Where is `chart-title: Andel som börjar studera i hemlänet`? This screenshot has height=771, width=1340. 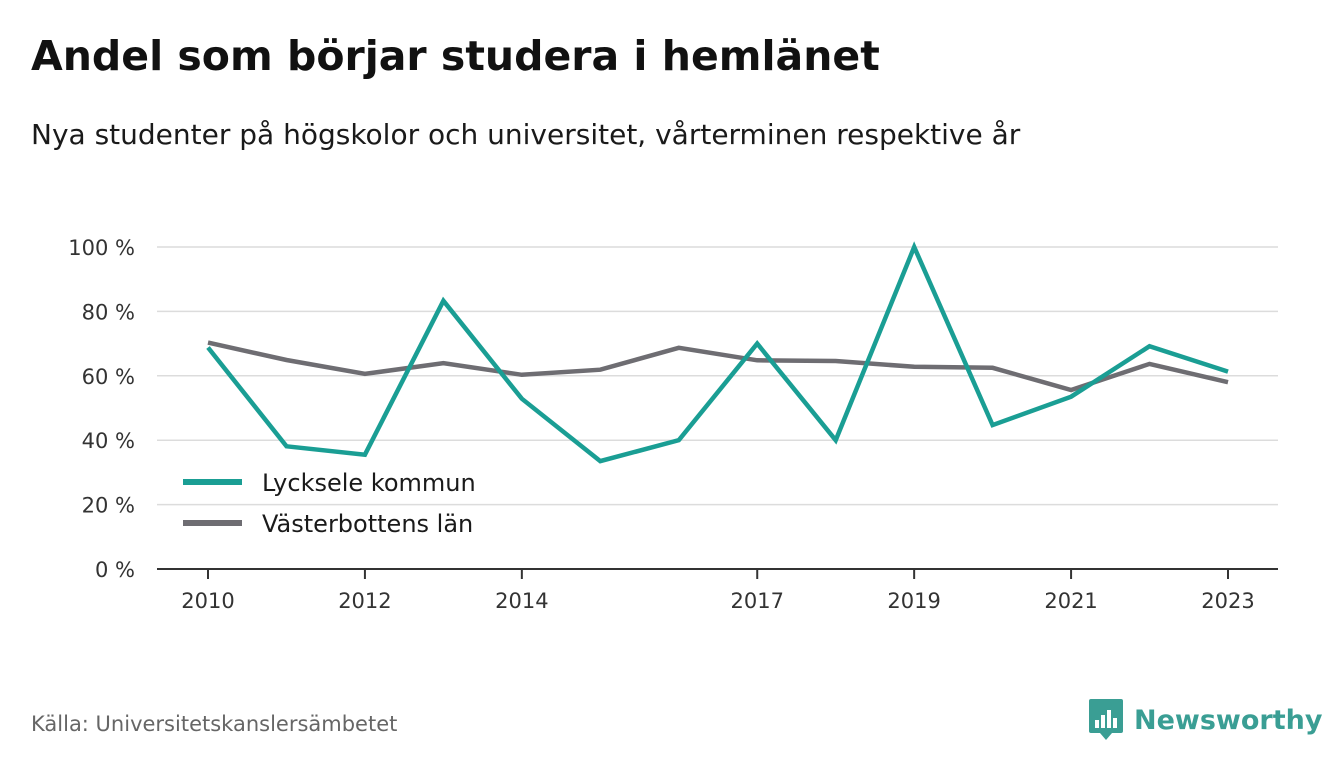 chart-title: Andel som börjar studera i hemlänet is located at coordinates (455, 56).